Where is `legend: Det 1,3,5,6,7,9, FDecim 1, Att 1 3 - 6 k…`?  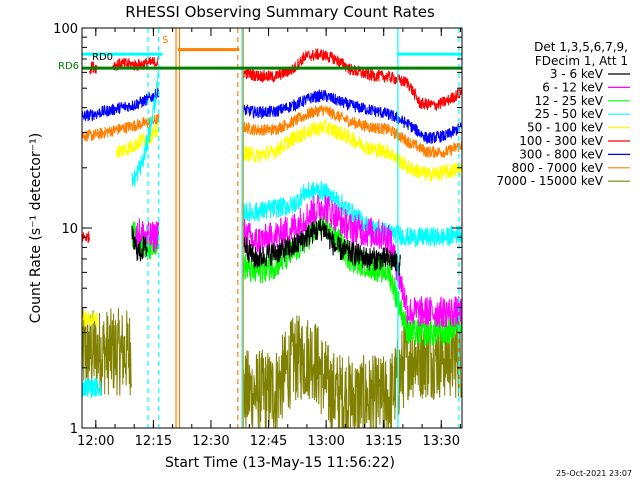
legend: Det 1,3,5,6,7,9, FDecim 1, Att 1 3 - 6 k… is located at coordinates (563, 114).